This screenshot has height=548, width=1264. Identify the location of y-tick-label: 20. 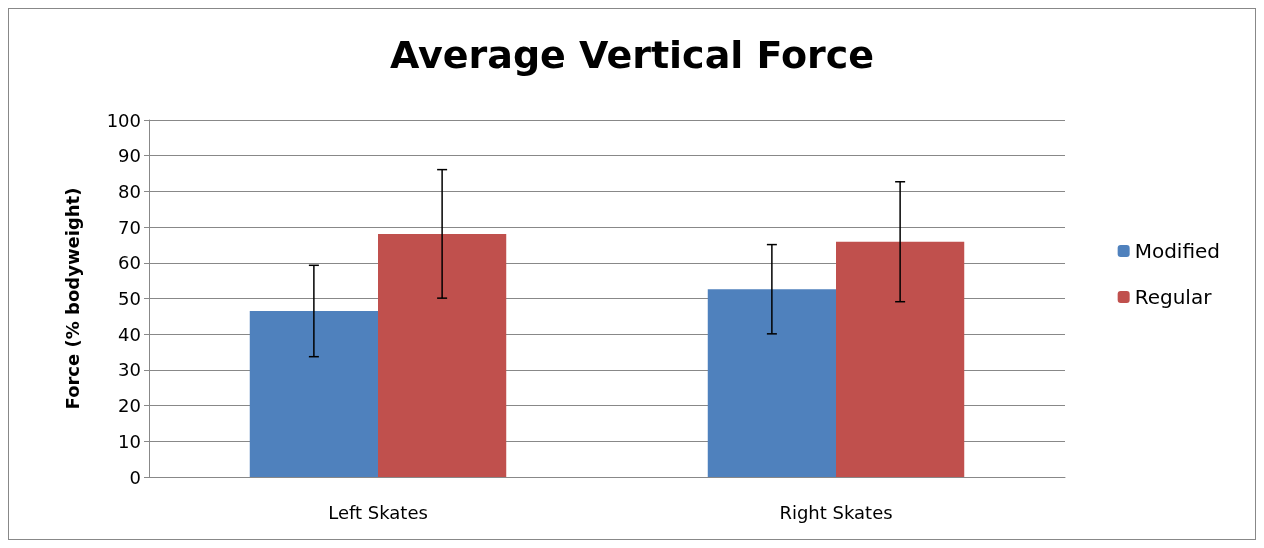
(129, 406).